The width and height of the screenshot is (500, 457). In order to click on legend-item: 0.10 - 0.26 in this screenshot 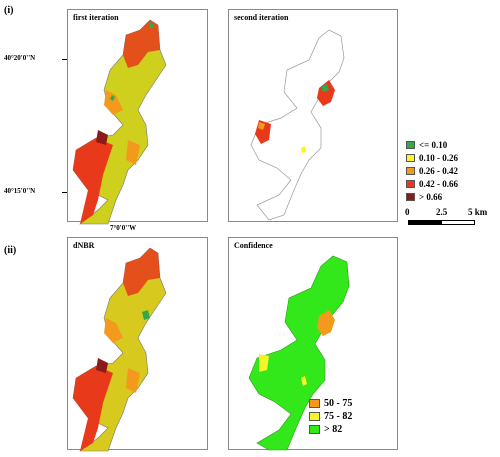, I will do `click(432, 158)`.